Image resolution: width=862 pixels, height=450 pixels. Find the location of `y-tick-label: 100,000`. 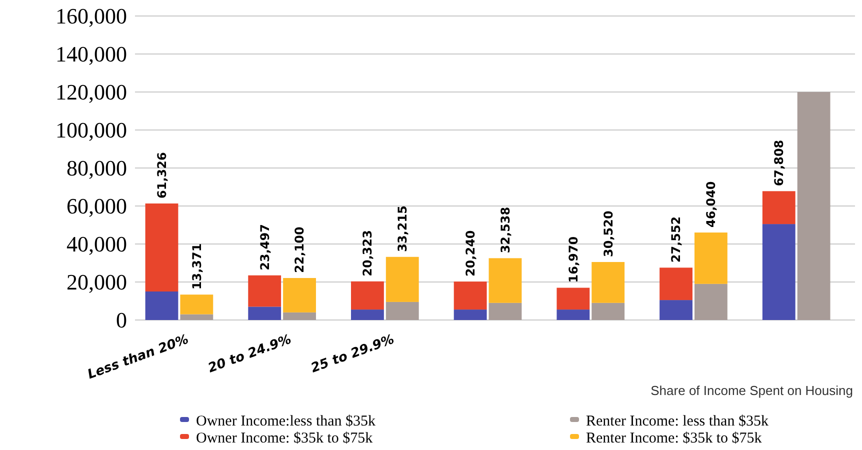

y-tick-label: 100,000 is located at coordinates (91, 130).